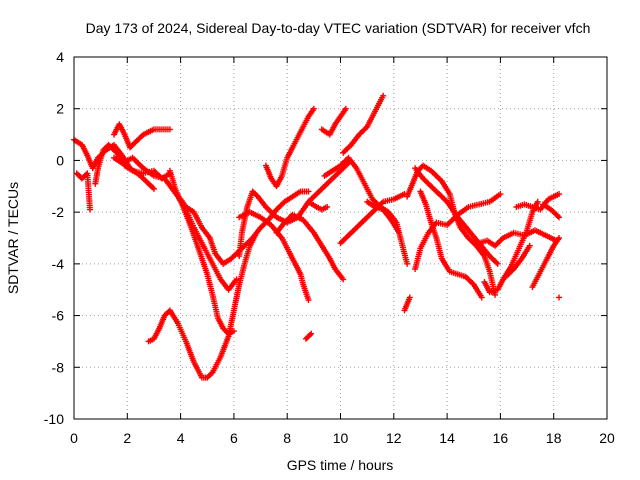  What do you see at coordinates (60, 57) in the screenshot?
I see `y-tick-label: 4` at bounding box center [60, 57].